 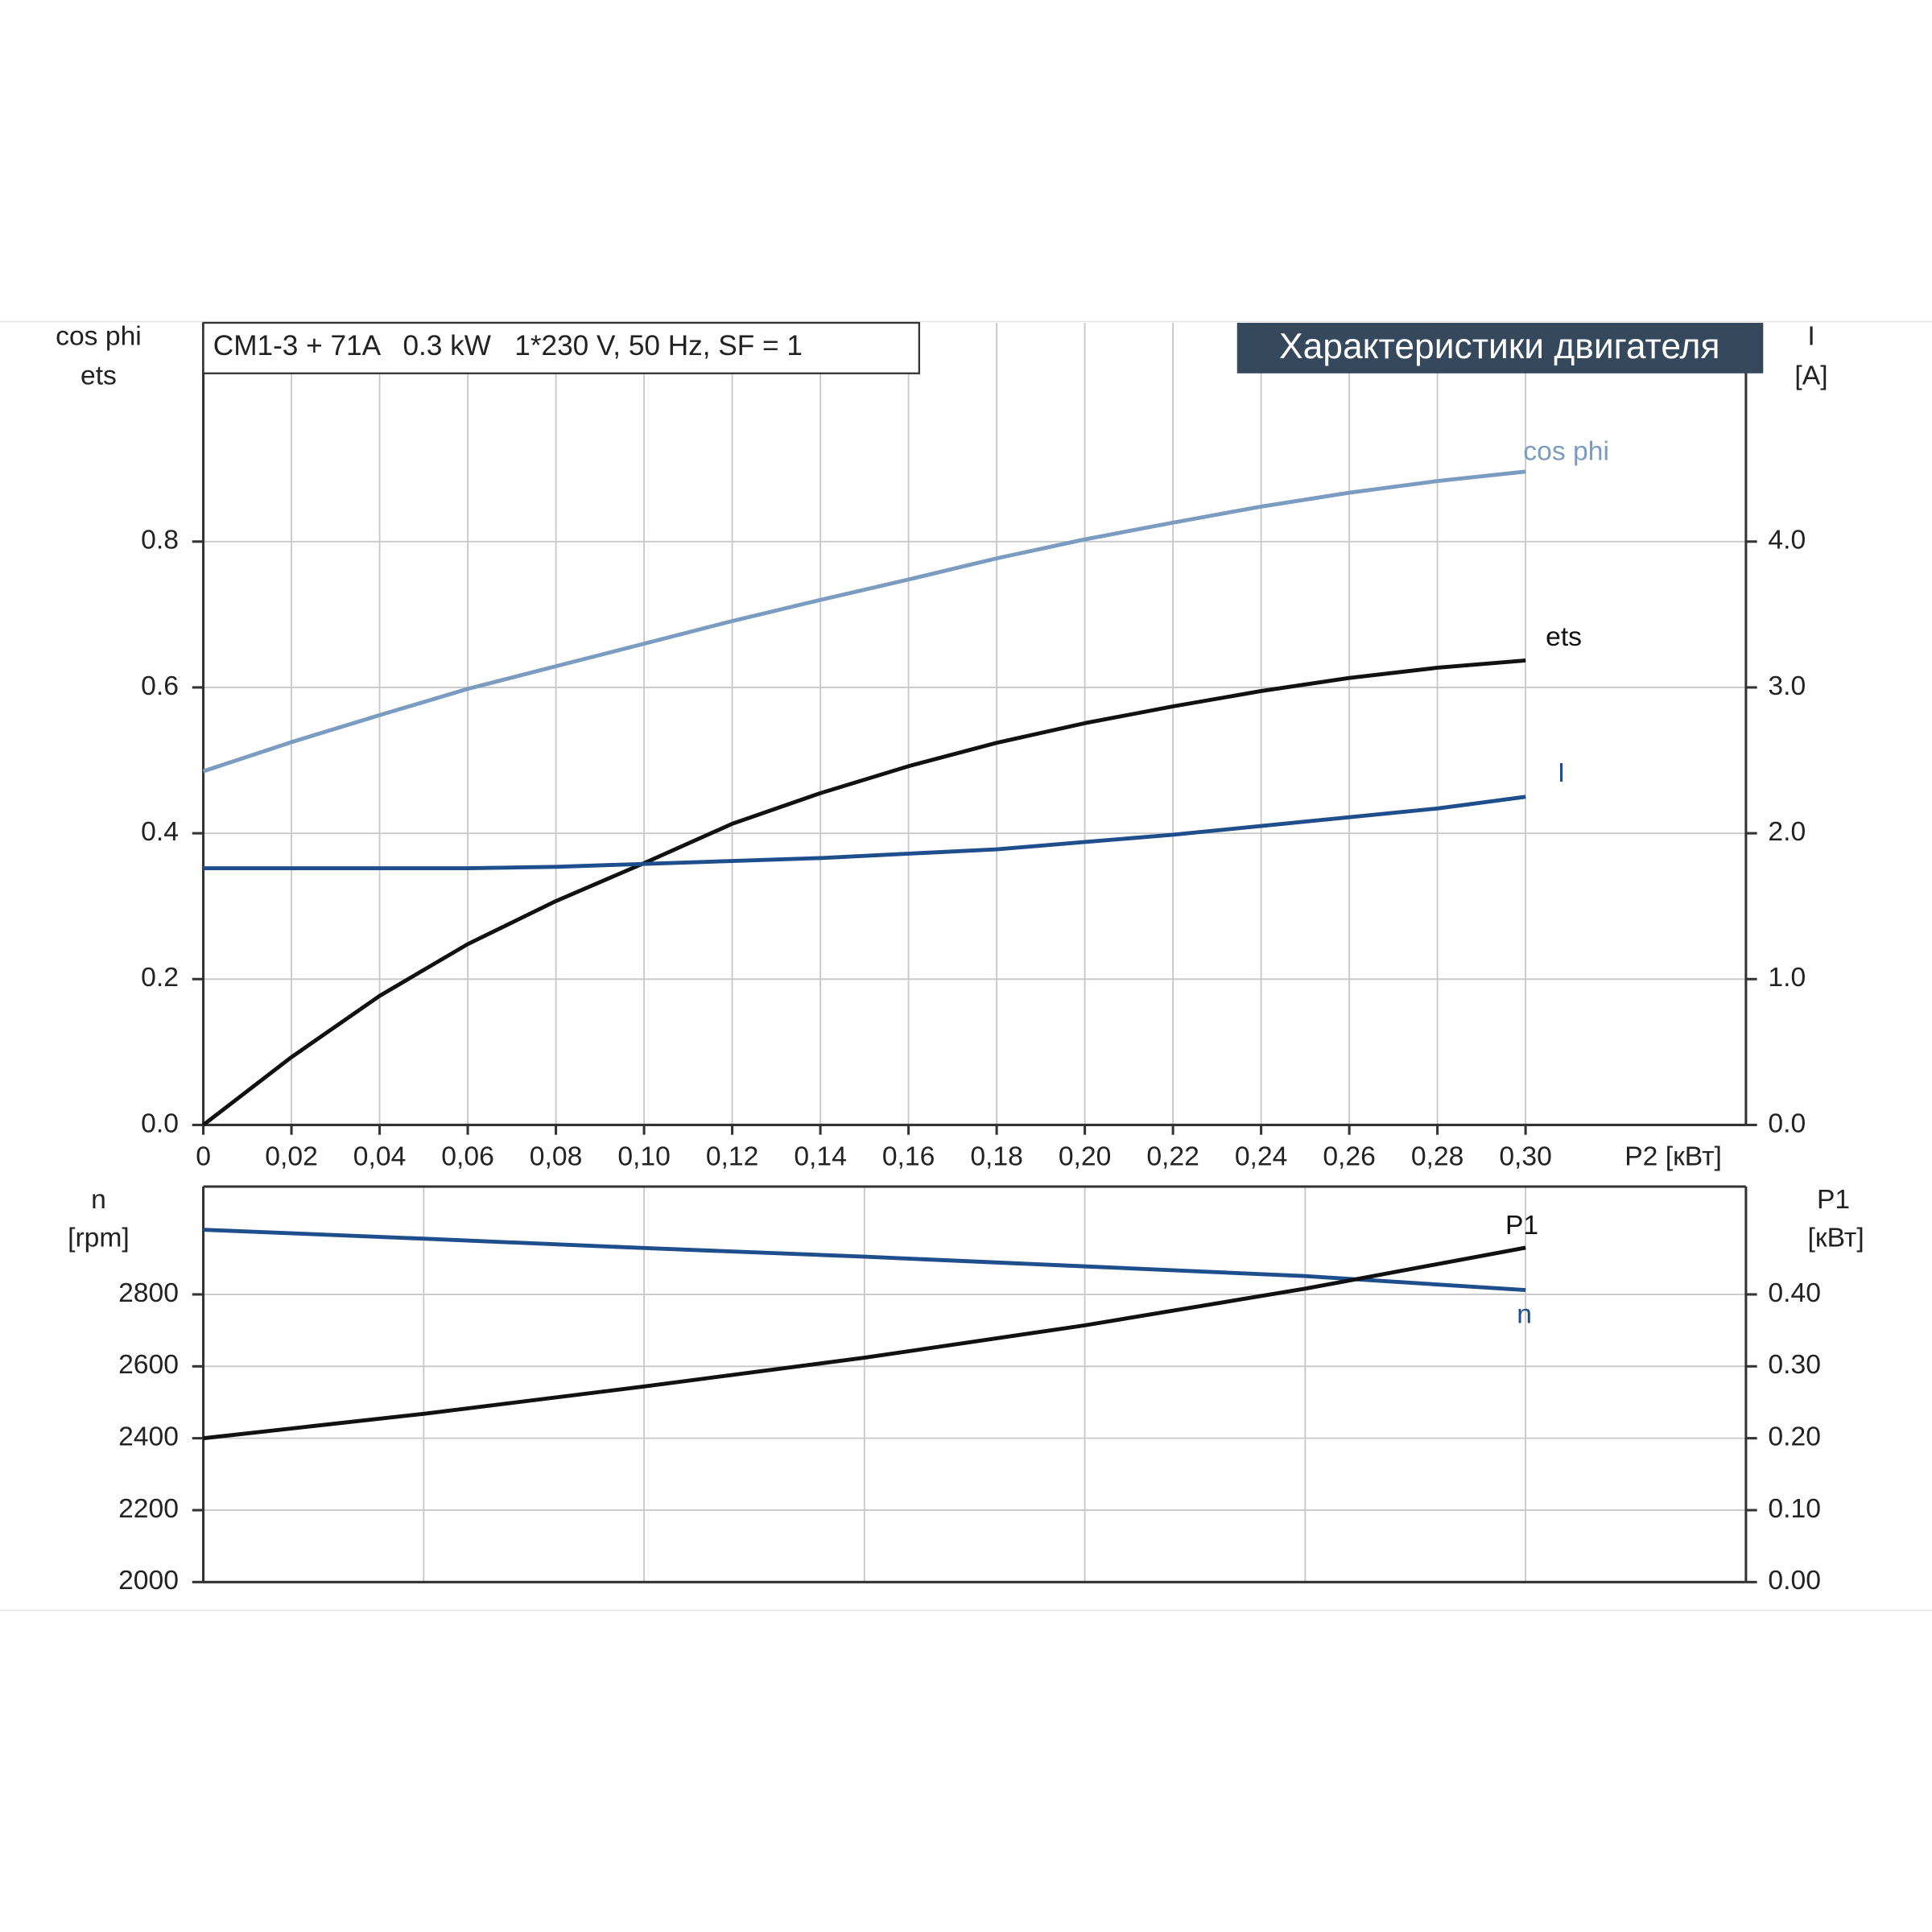 What do you see at coordinates (1673, 1157) in the screenshot?
I see `x-axis-label: P2 [кВт]` at bounding box center [1673, 1157].